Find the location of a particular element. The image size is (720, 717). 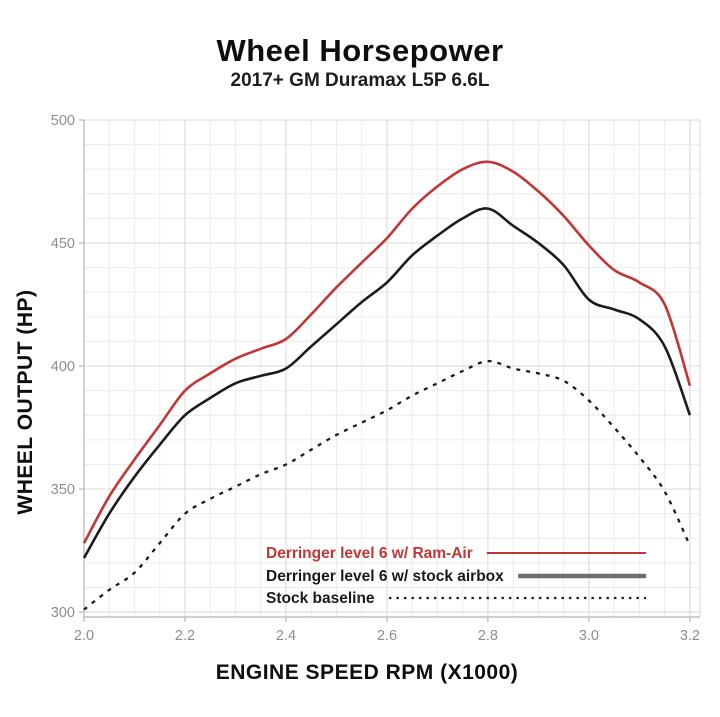

x-tick-label: 2.4 is located at coordinates (286, 636).